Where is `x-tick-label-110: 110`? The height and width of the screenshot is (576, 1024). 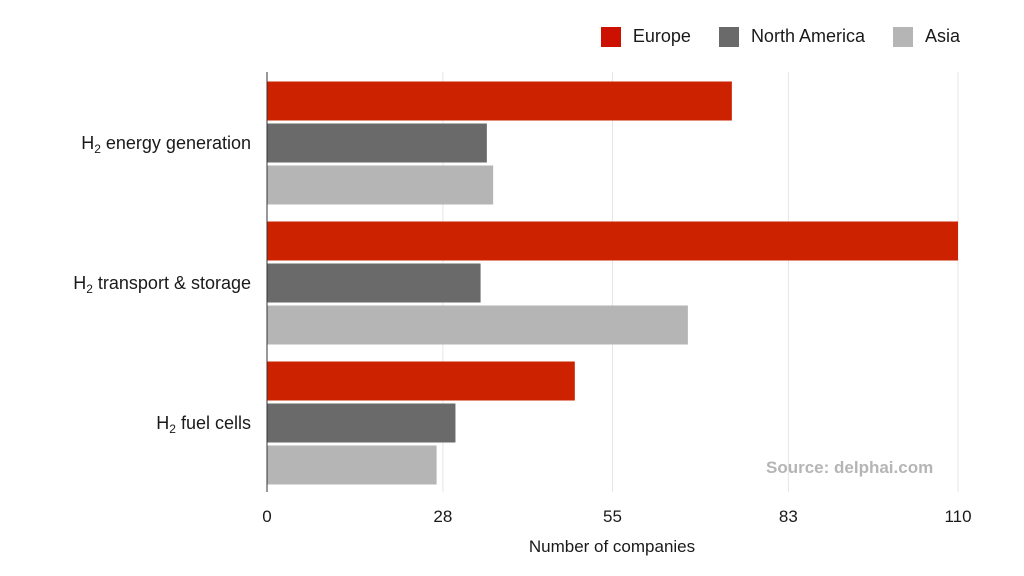
x-tick-label-110: 110 is located at coordinates (957, 516).